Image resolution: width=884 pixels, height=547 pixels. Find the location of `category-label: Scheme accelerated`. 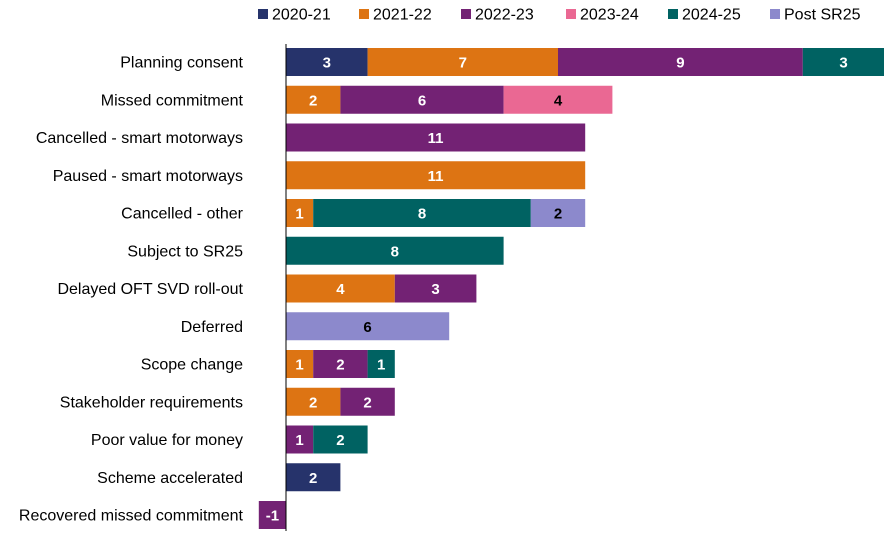

category-label: Scheme accelerated is located at coordinates (170, 478).